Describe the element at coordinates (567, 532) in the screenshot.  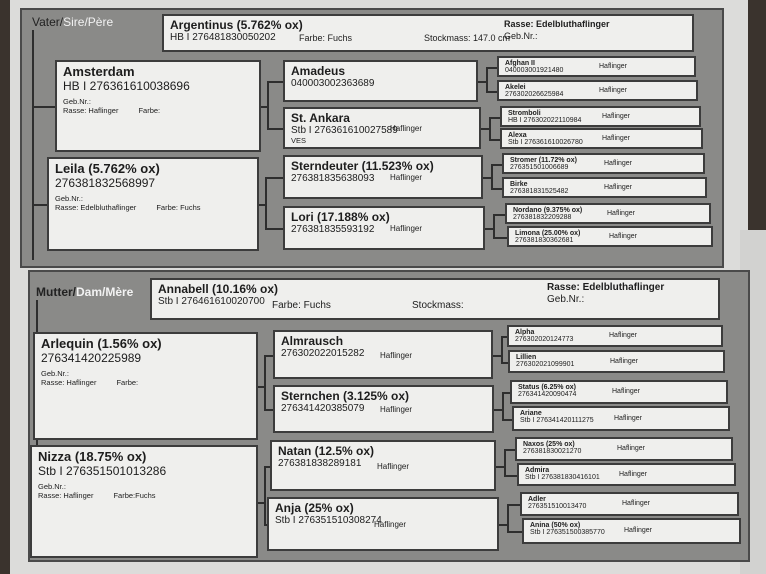
I see `registration-number: Stb I 276351500385770` at that location.